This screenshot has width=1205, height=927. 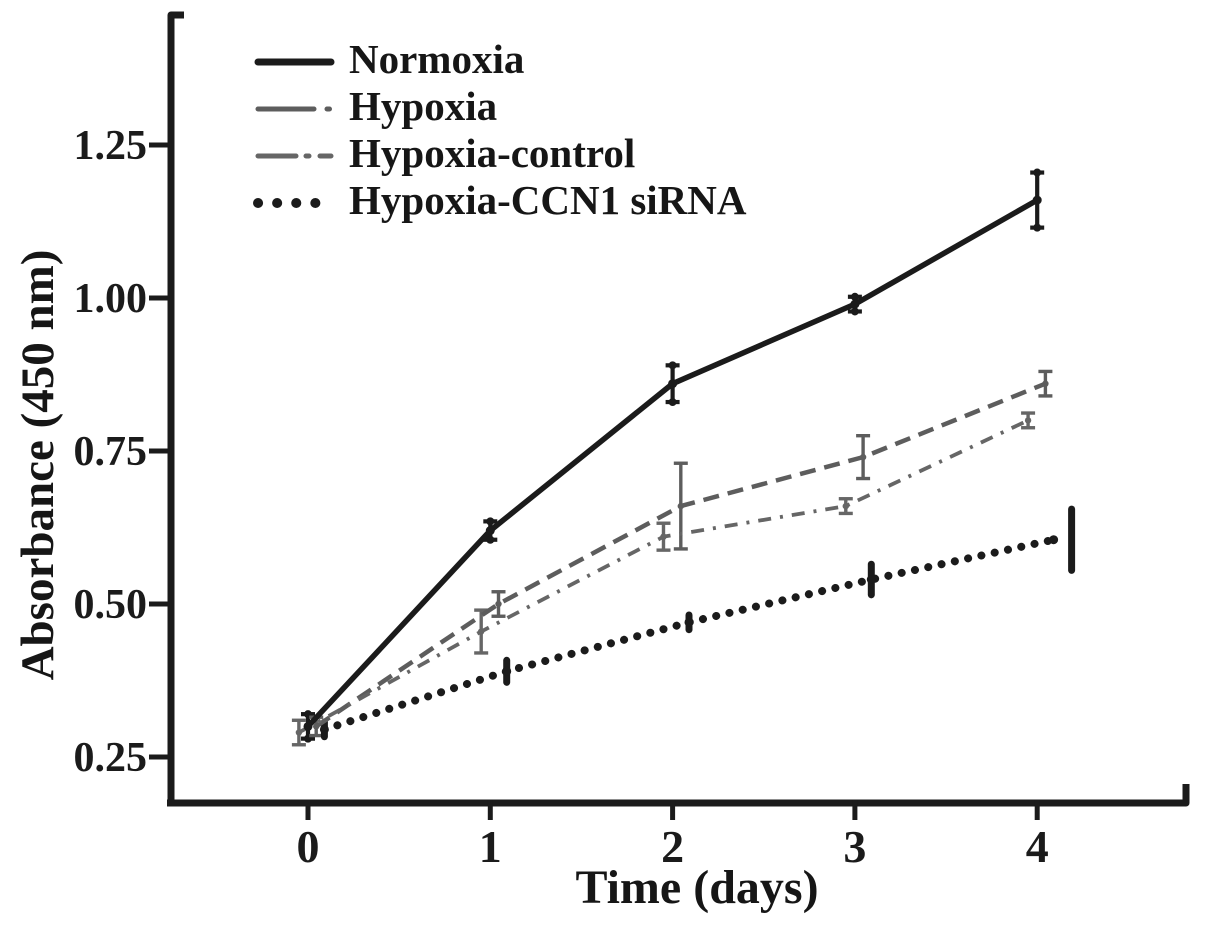 I want to click on x-tick-label: 1, so click(x=490, y=846).